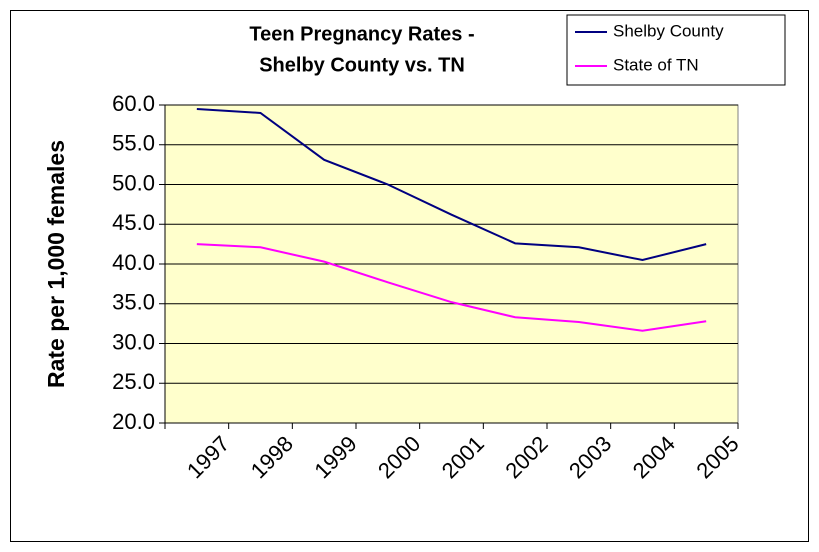 This screenshot has height=552, width=819. What do you see at coordinates (133, 182) in the screenshot?
I see `y-tick-label: 50.0` at bounding box center [133, 182].